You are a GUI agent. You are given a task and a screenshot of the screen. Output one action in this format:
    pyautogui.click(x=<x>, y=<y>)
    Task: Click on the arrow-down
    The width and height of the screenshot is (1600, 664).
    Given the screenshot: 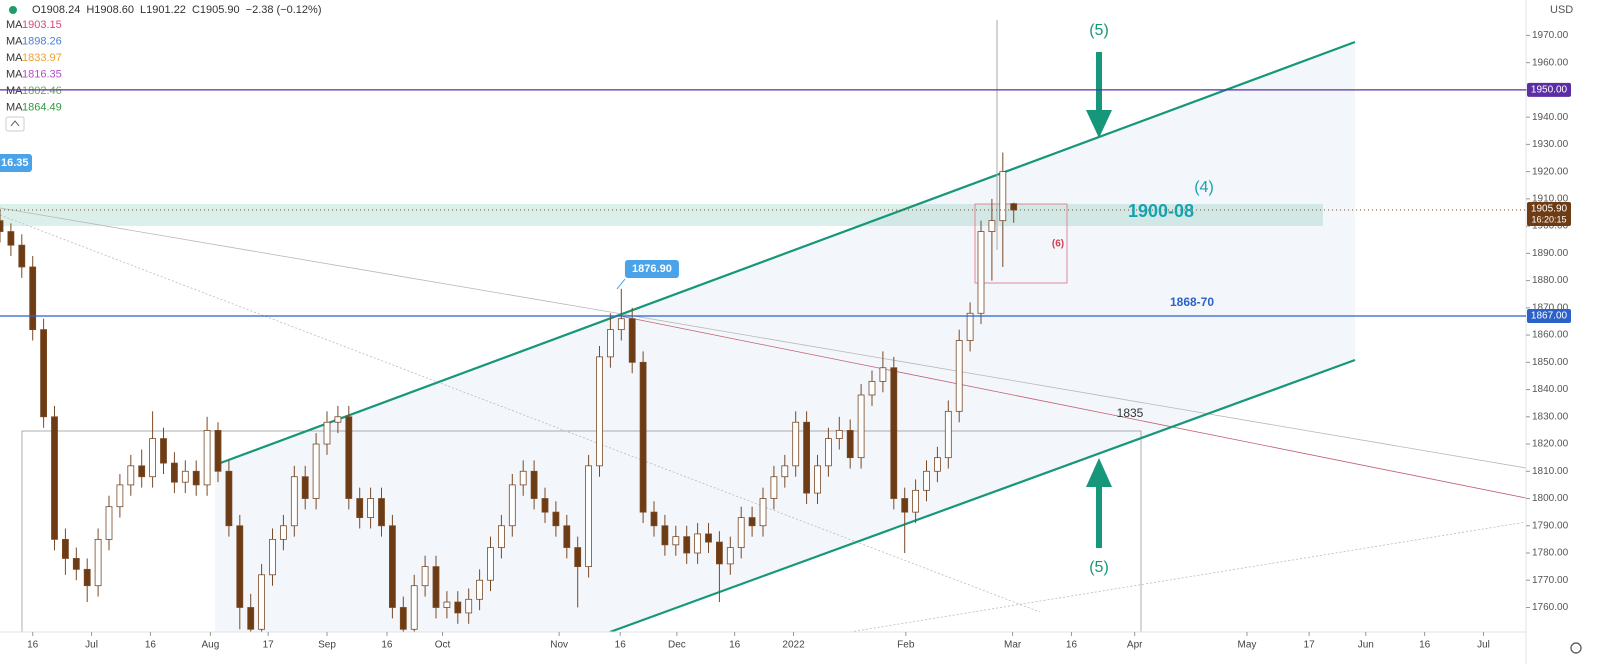 What is the action you would take?
    pyautogui.click(x=1099, y=95)
    